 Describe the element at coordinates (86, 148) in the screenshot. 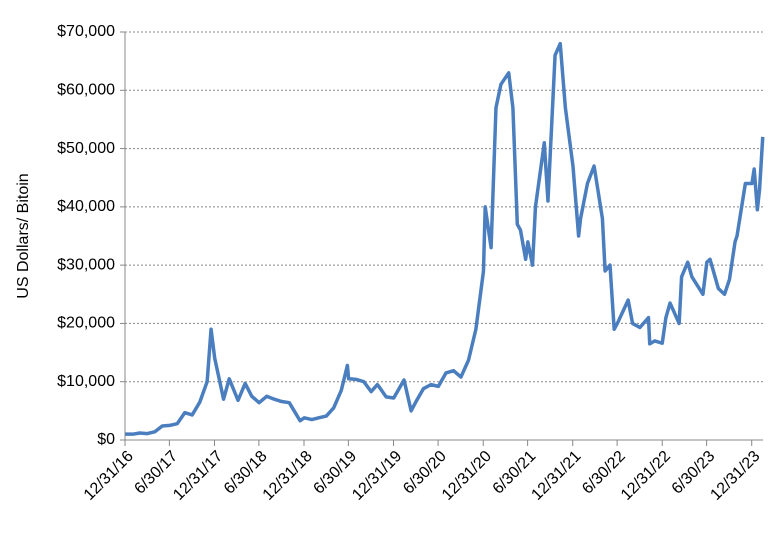

I see `y-tick-label: $50,000` at that location.